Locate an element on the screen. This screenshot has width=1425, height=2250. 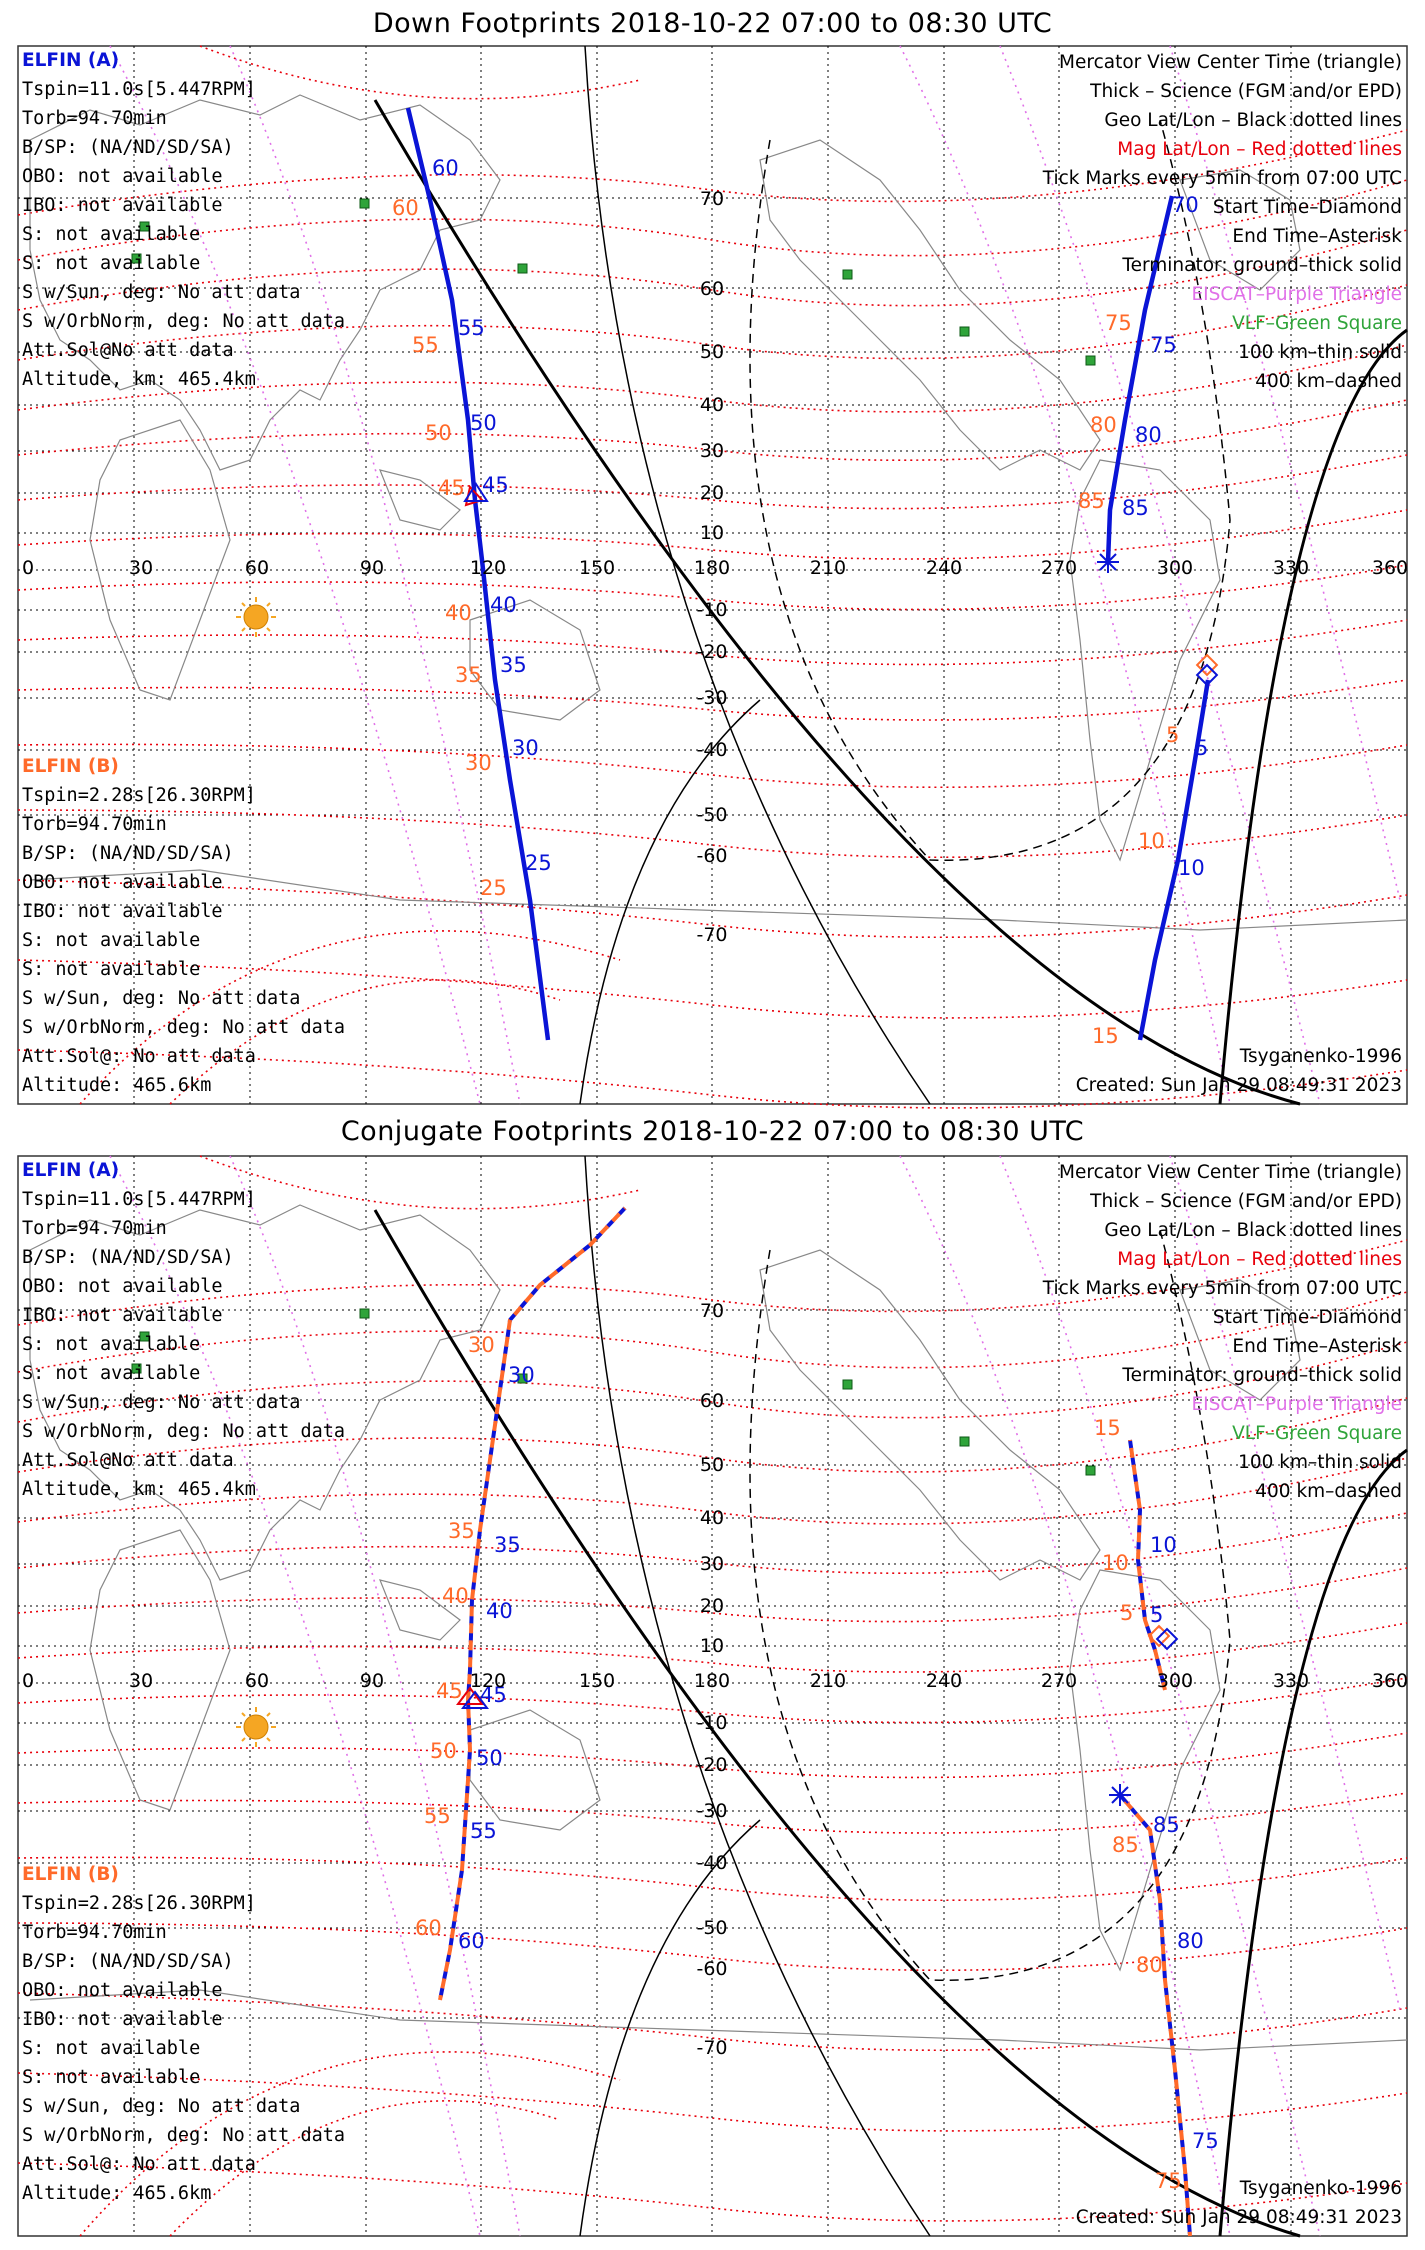
center-time-triangle-a is located at coordinates (475, 1699).